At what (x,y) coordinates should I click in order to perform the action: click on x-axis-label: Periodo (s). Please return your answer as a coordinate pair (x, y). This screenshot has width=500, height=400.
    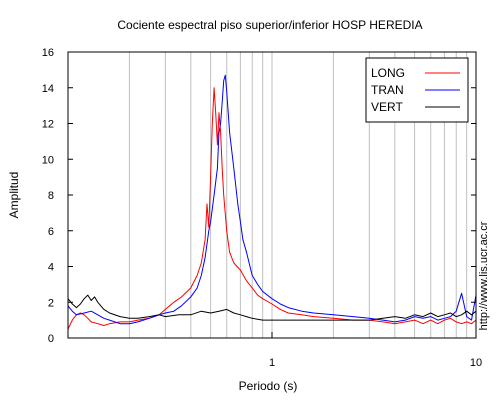
    Looking at the image, I should click on (268, 386).